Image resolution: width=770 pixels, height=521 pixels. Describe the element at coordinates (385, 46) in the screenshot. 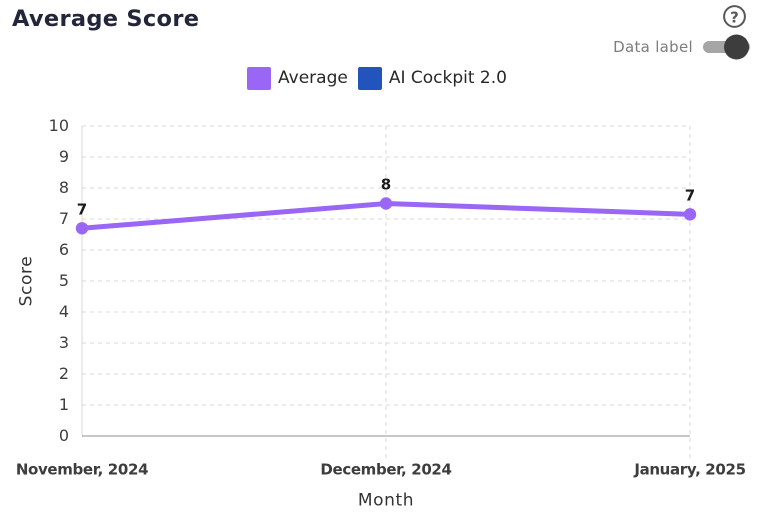

I see `data-label-toggle-row: Data label` at that location.